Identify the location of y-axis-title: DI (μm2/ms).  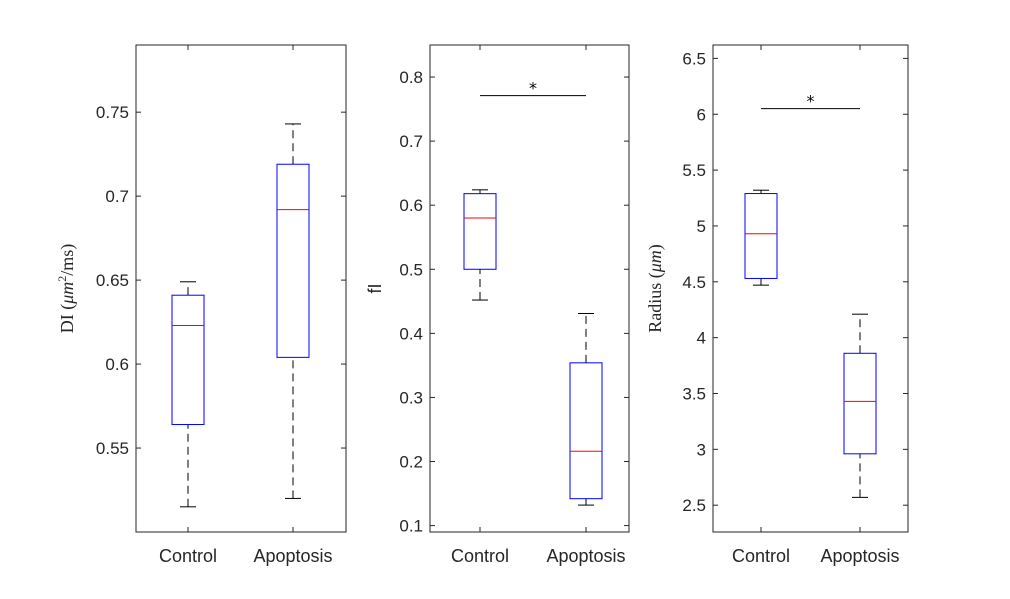
(66, 289).